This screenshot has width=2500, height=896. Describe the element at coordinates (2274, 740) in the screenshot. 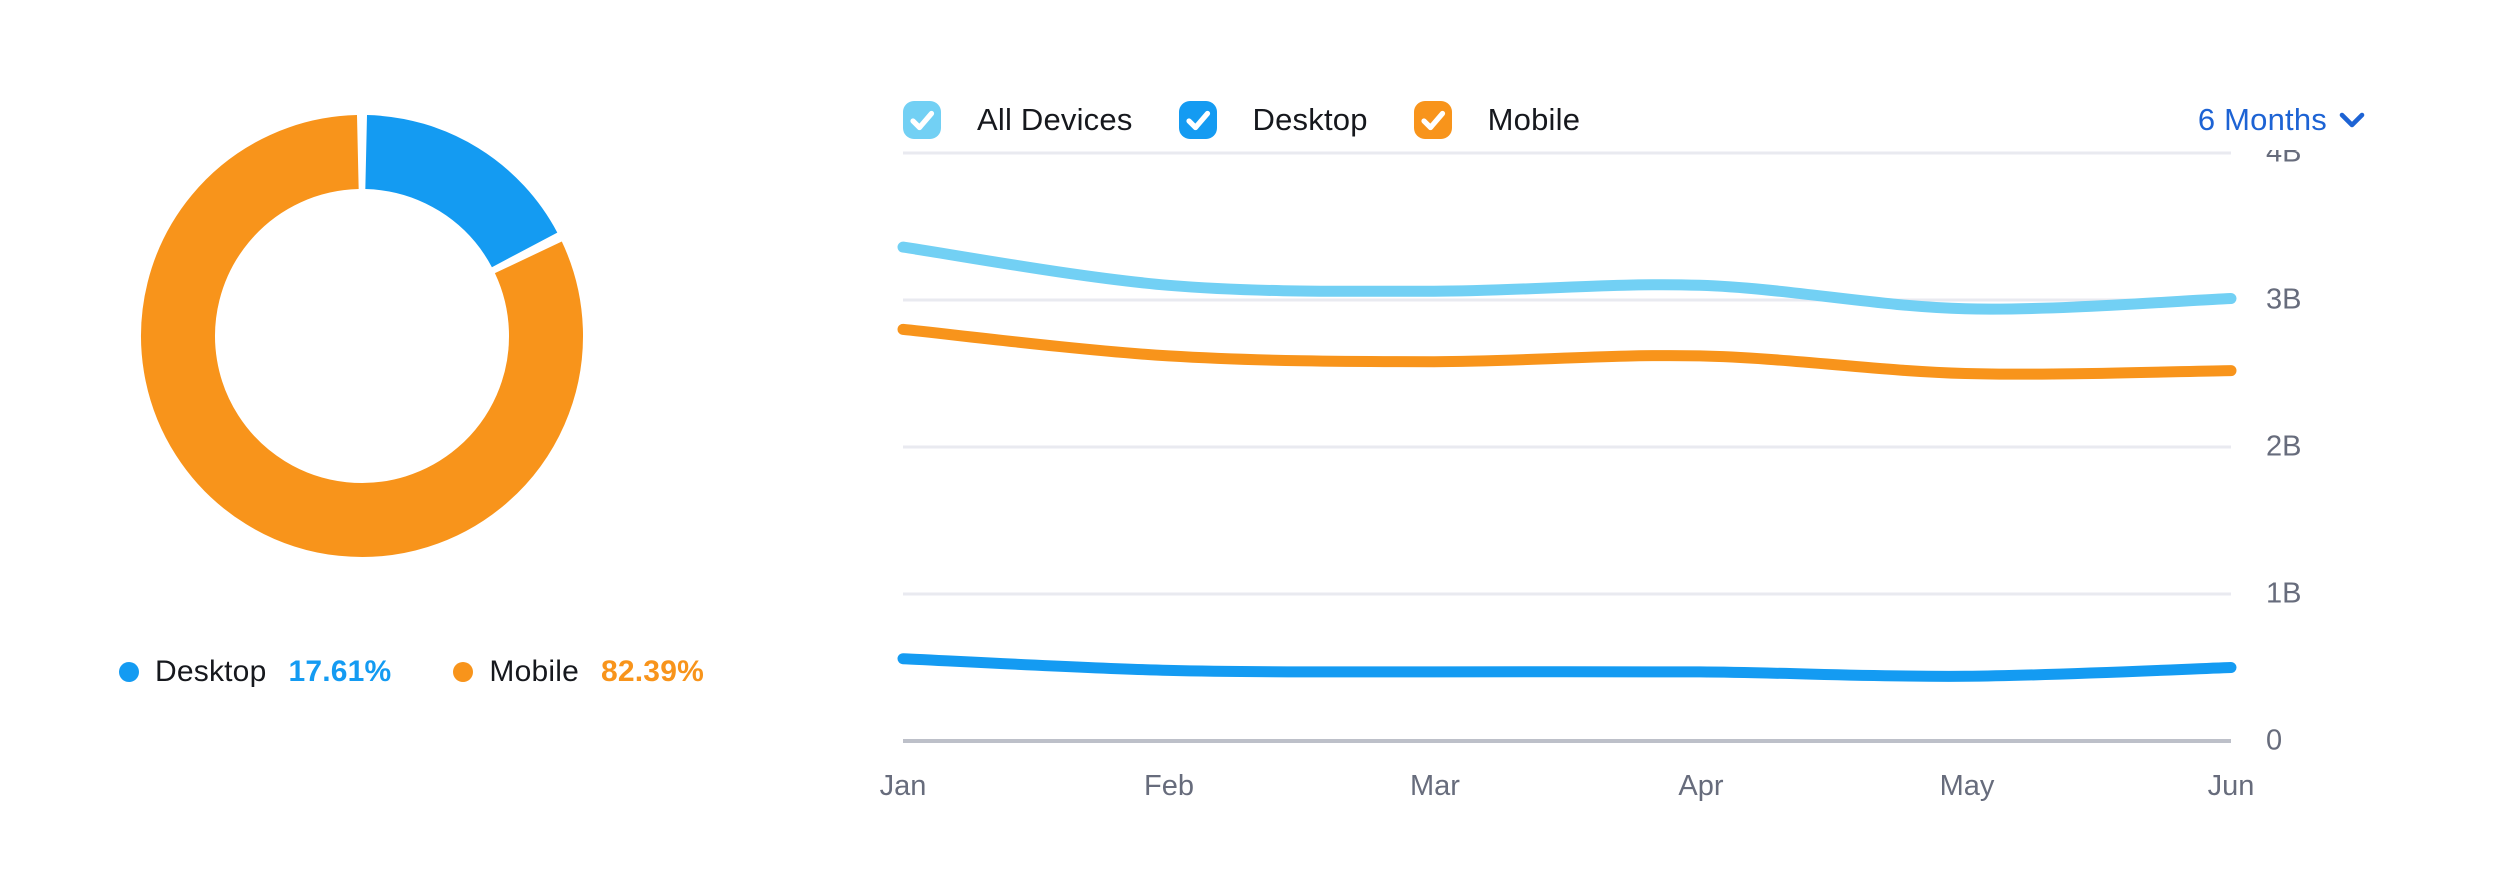

I see `y-tick: 0` at that location.